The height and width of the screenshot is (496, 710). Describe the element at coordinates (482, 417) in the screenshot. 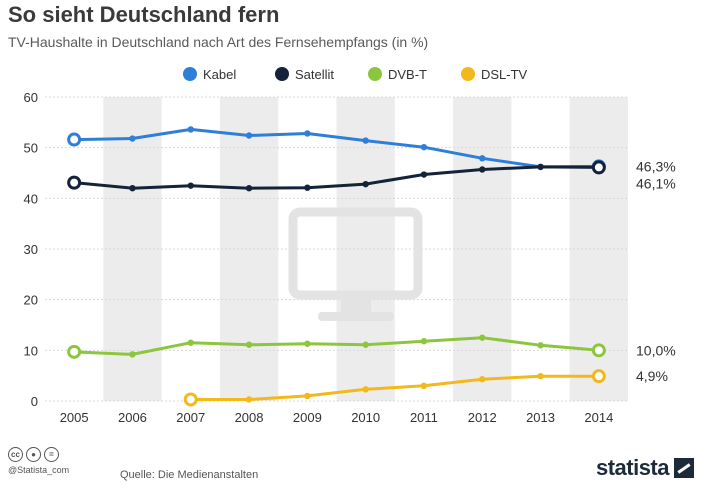

I see `x-tick-label: 2012` at that location.